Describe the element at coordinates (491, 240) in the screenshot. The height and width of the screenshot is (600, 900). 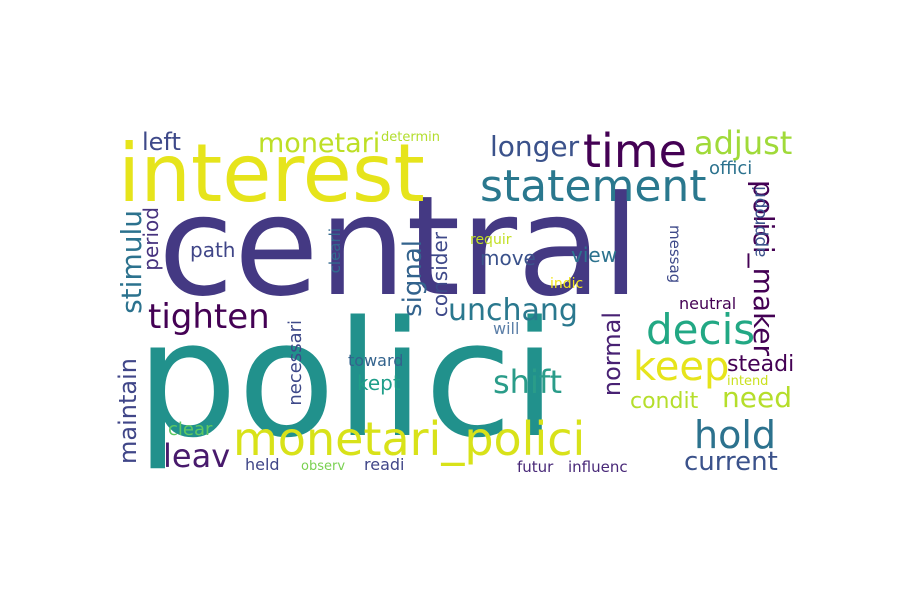
I see `word-requir: requir` at that location.